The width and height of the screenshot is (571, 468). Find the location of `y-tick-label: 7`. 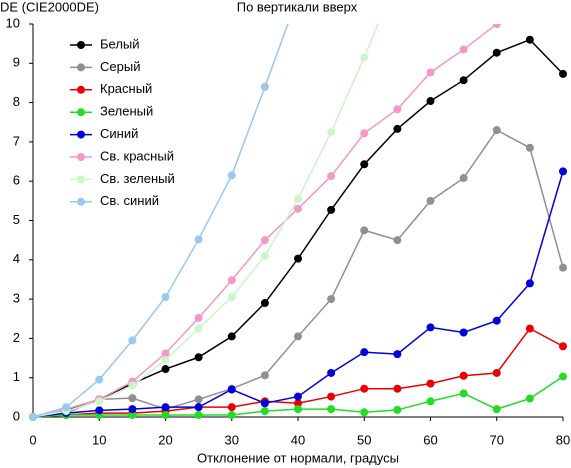

y-tick-label: 7 is located at coordinates (16, 140).